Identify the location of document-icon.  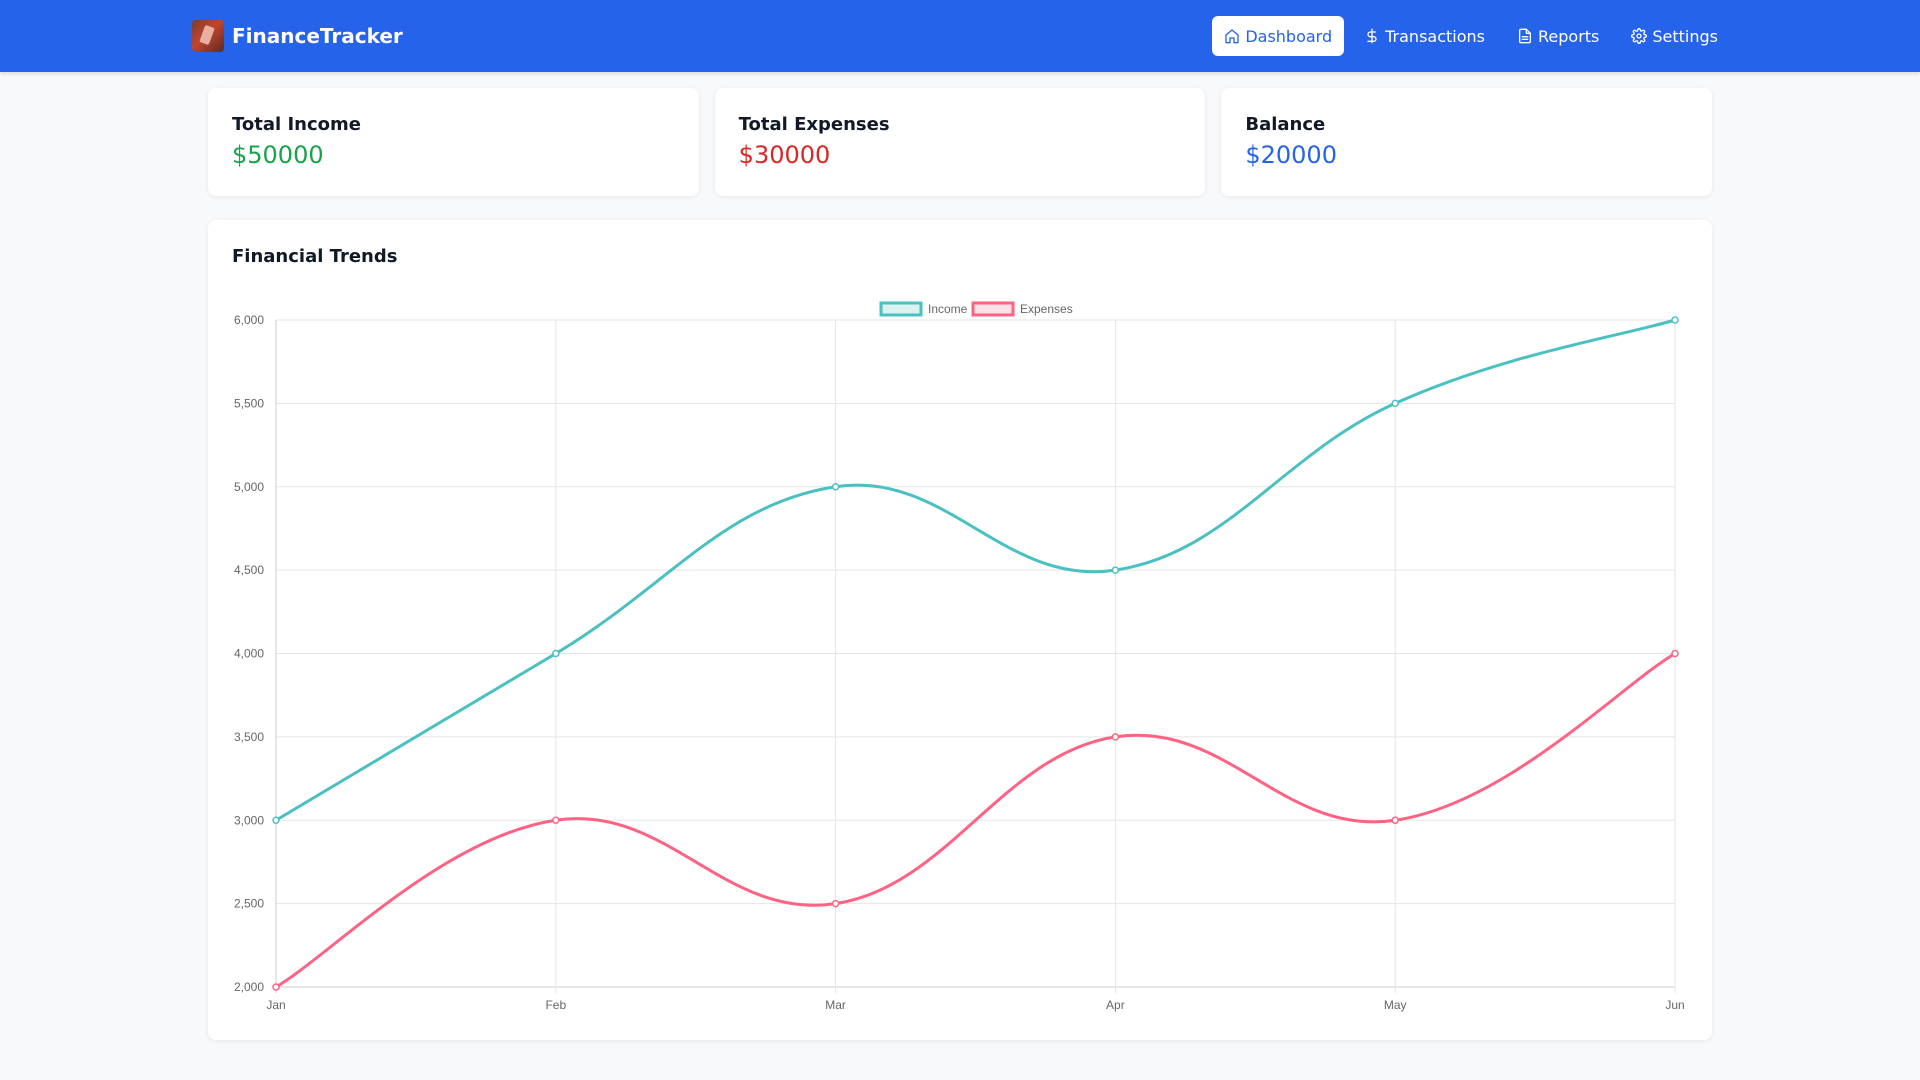
(1525, 36).